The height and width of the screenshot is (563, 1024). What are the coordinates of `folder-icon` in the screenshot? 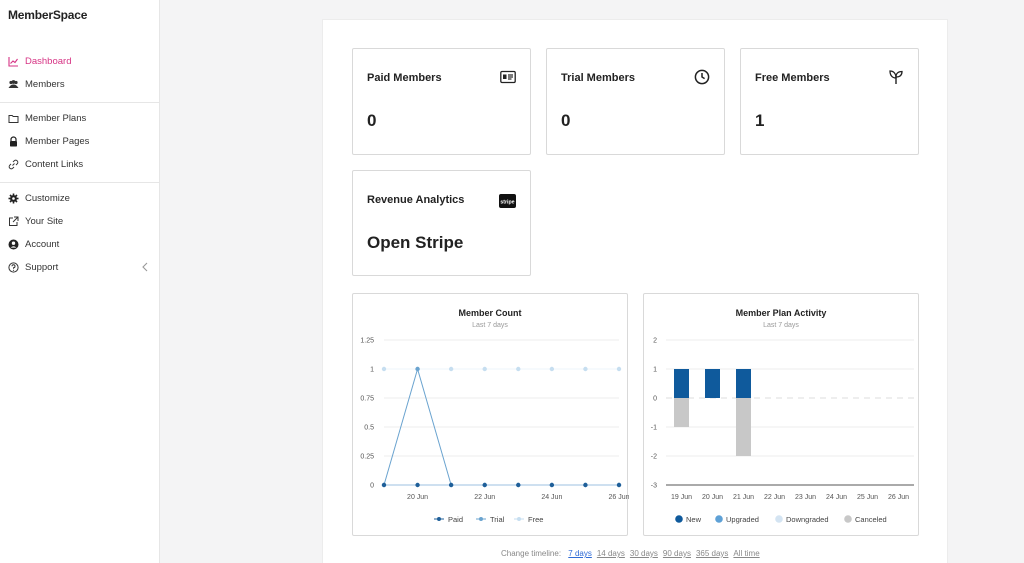 It's located at (13, 118).